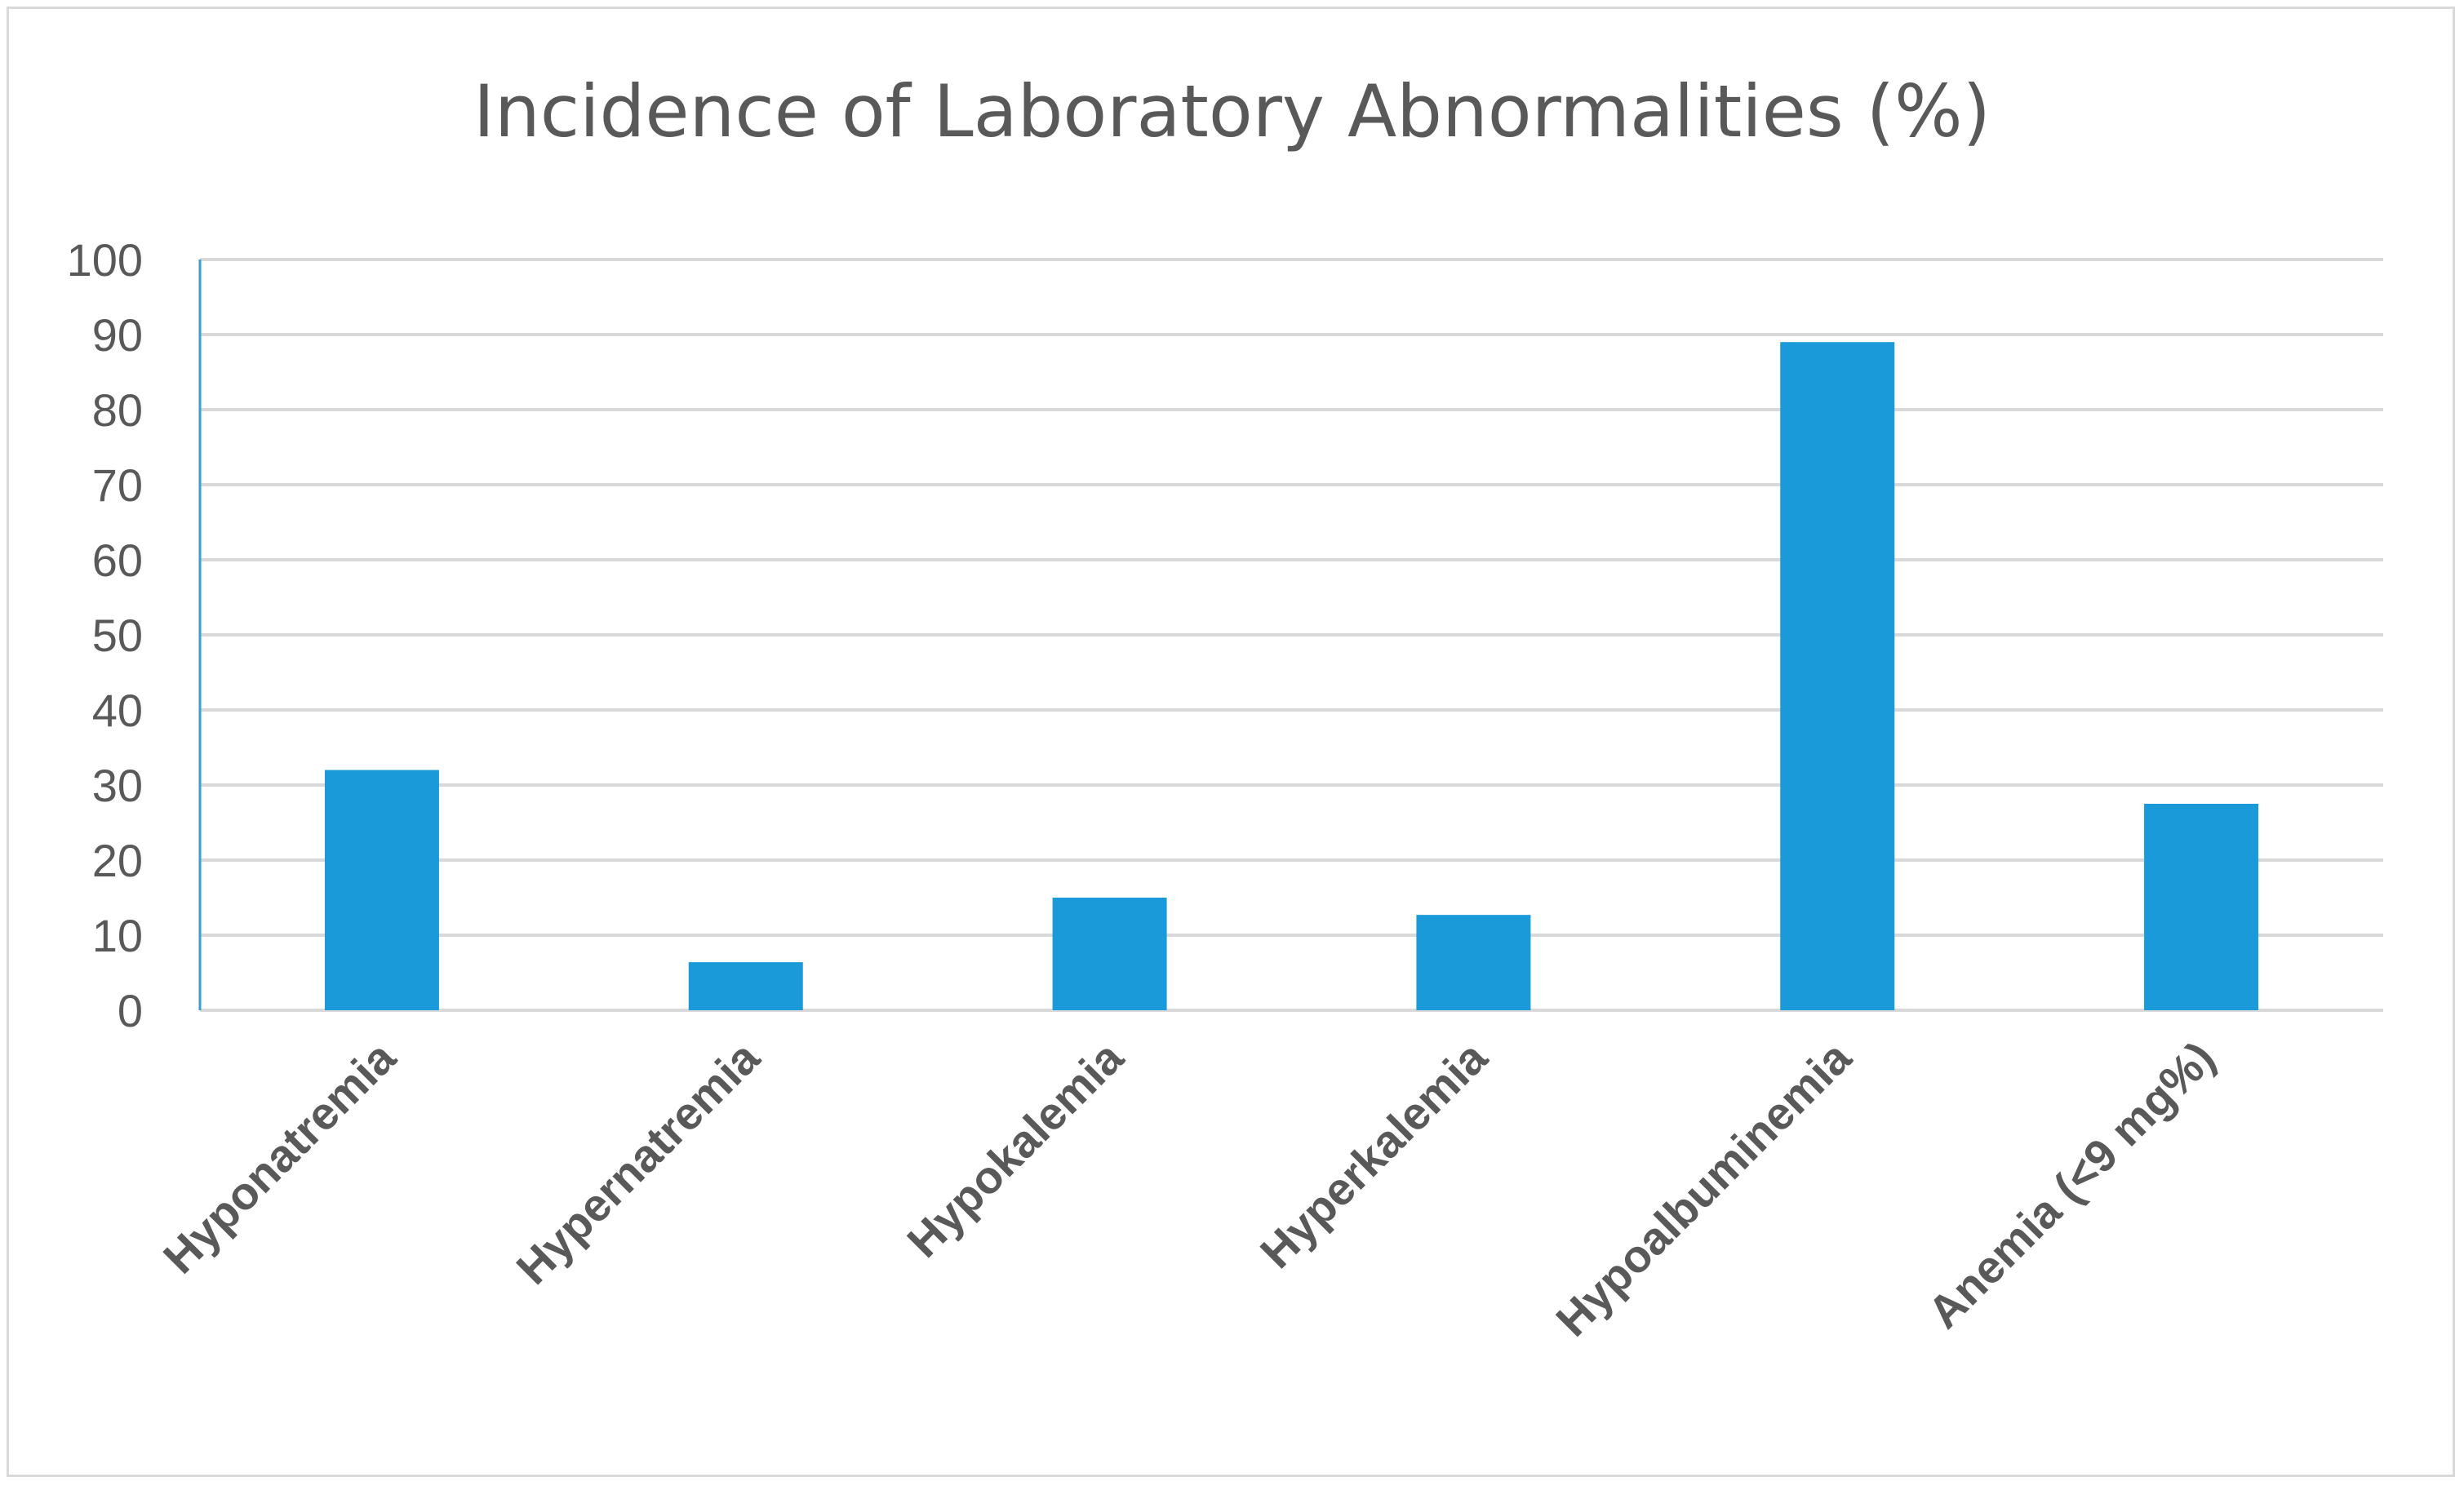  What do you see at coordinates (118, 860) in the screenshot?
I see `y-tick-label: 20` at bounding box center [118, 860].